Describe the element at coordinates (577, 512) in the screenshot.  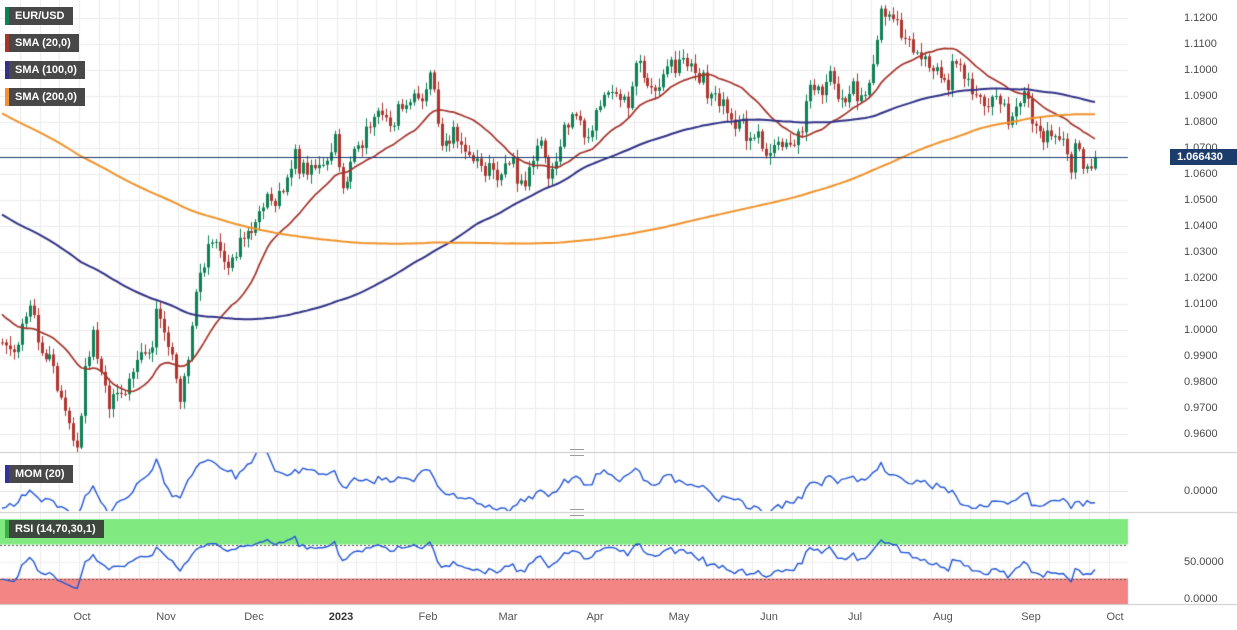
I see `panel-resize-handle-rsi` at that location.